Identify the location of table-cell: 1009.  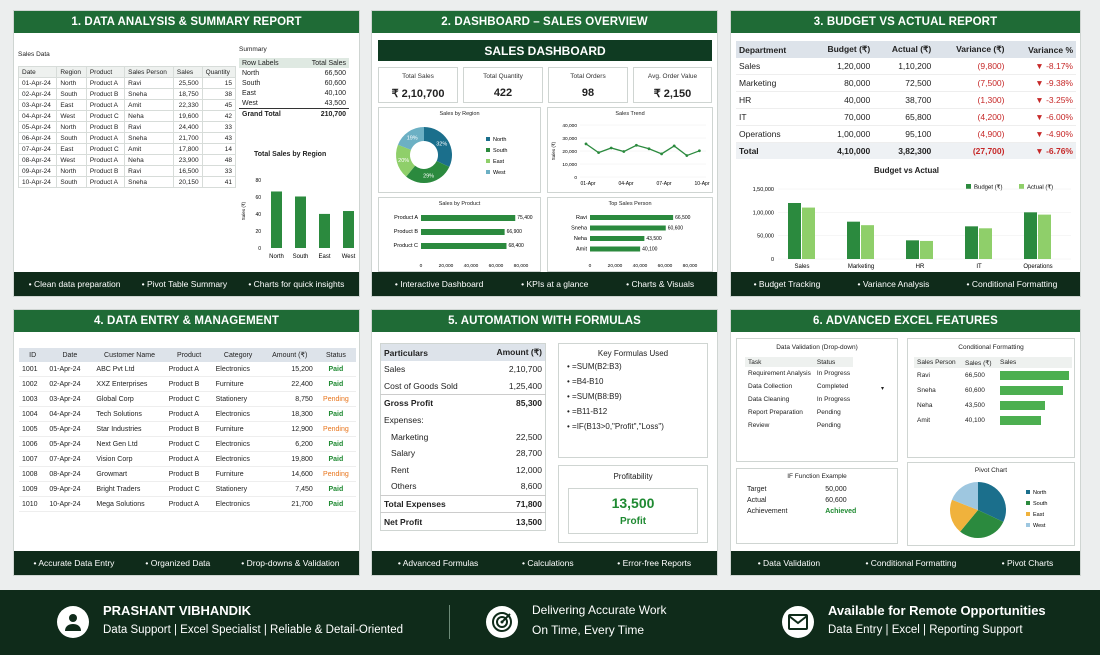
(30, 489).